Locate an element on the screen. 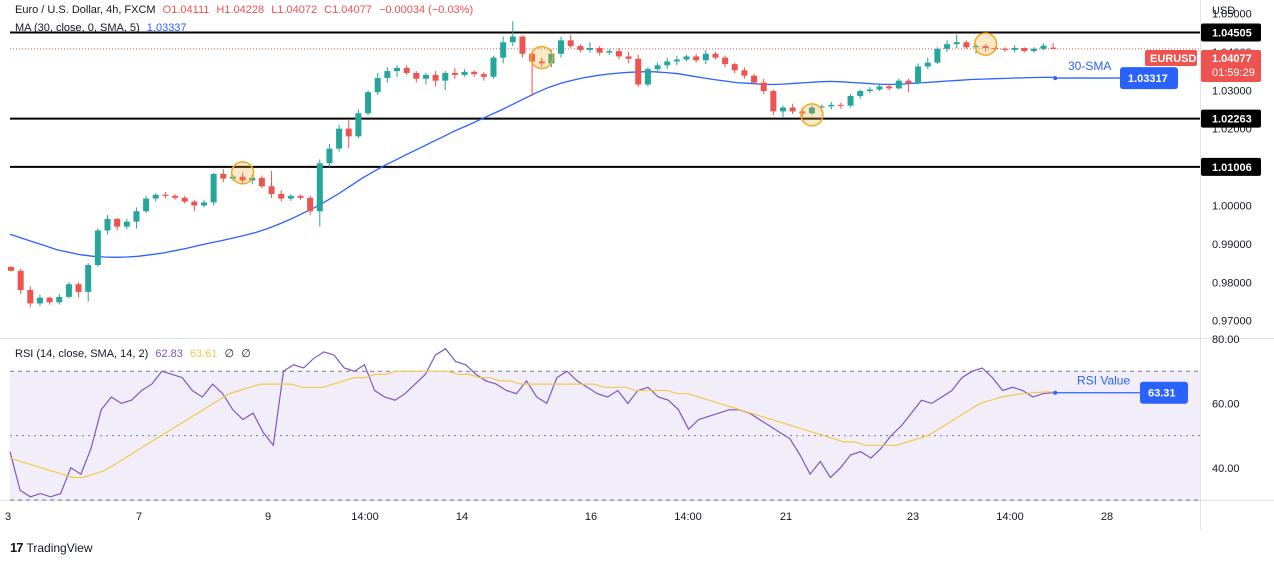  rsi-tick-label: 60.00 is located at coordinates (1226, 404).